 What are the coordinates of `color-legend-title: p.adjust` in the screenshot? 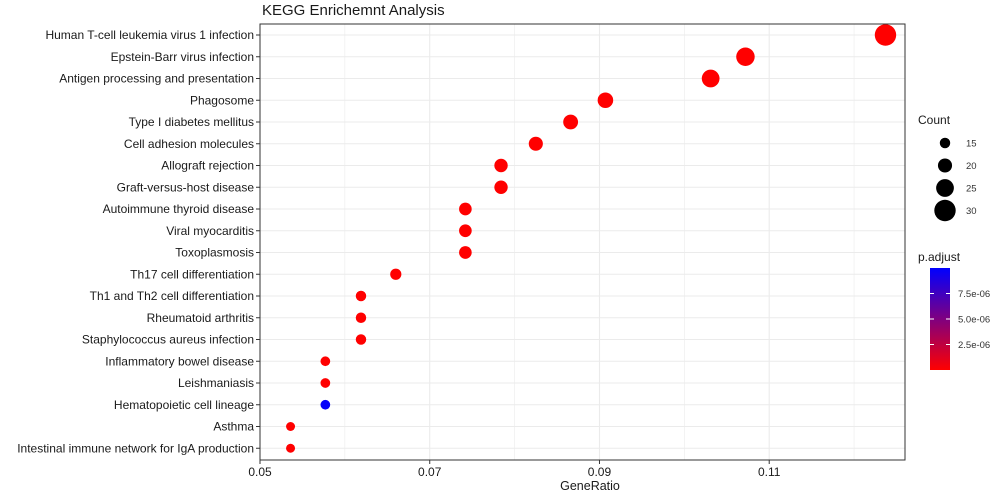 It's located at (939, 257).